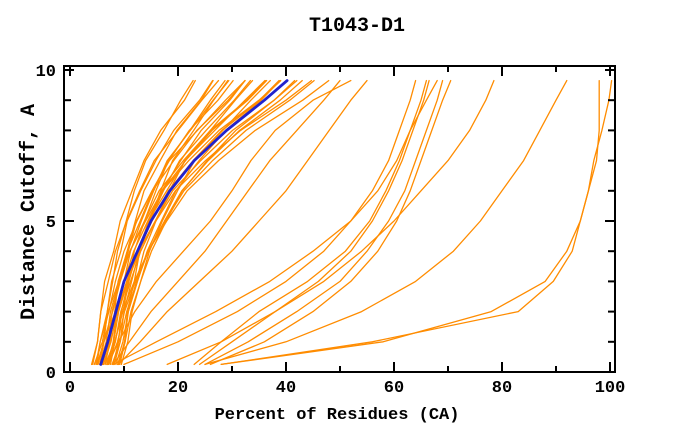 This screenshot has height=440, width=680. I want to click on x-axis-label: Percent of Residues (CA), so click(337, 415).